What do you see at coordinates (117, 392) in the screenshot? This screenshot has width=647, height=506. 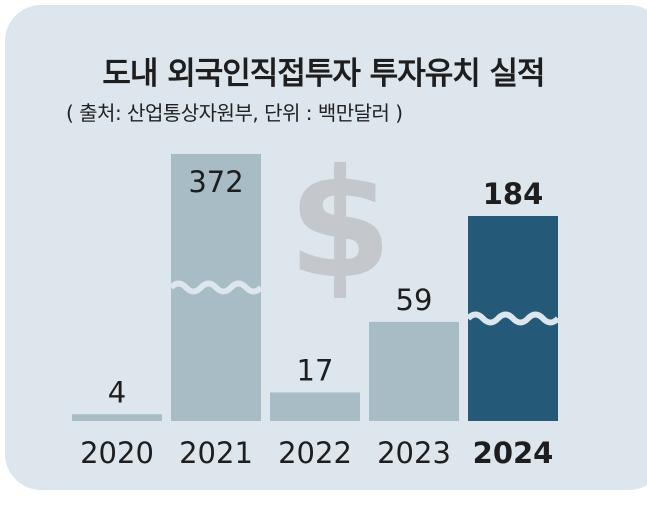 I see `value-label-2020: 4` at bounding box center [117, 392].